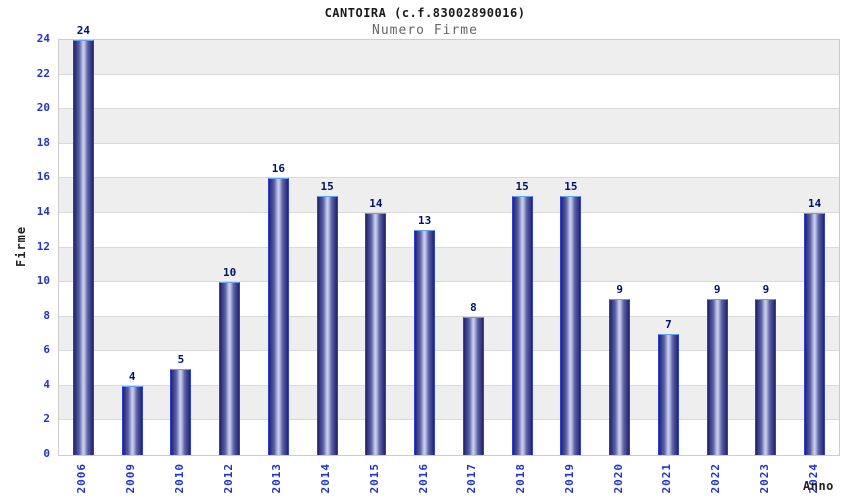 This screenshot has height=500, width=850. What do you see at coordinates (764, 478) in the screenshot?
I see `x-tick-label: 2023` at bounding box center [764, 478].